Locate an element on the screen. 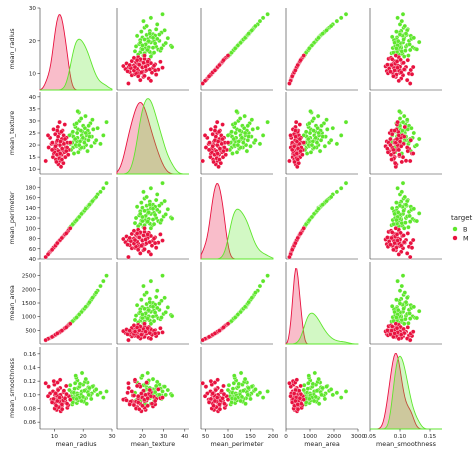  y-axis-label-mean_texture: mean_texture is located at coordinates (12, 133).